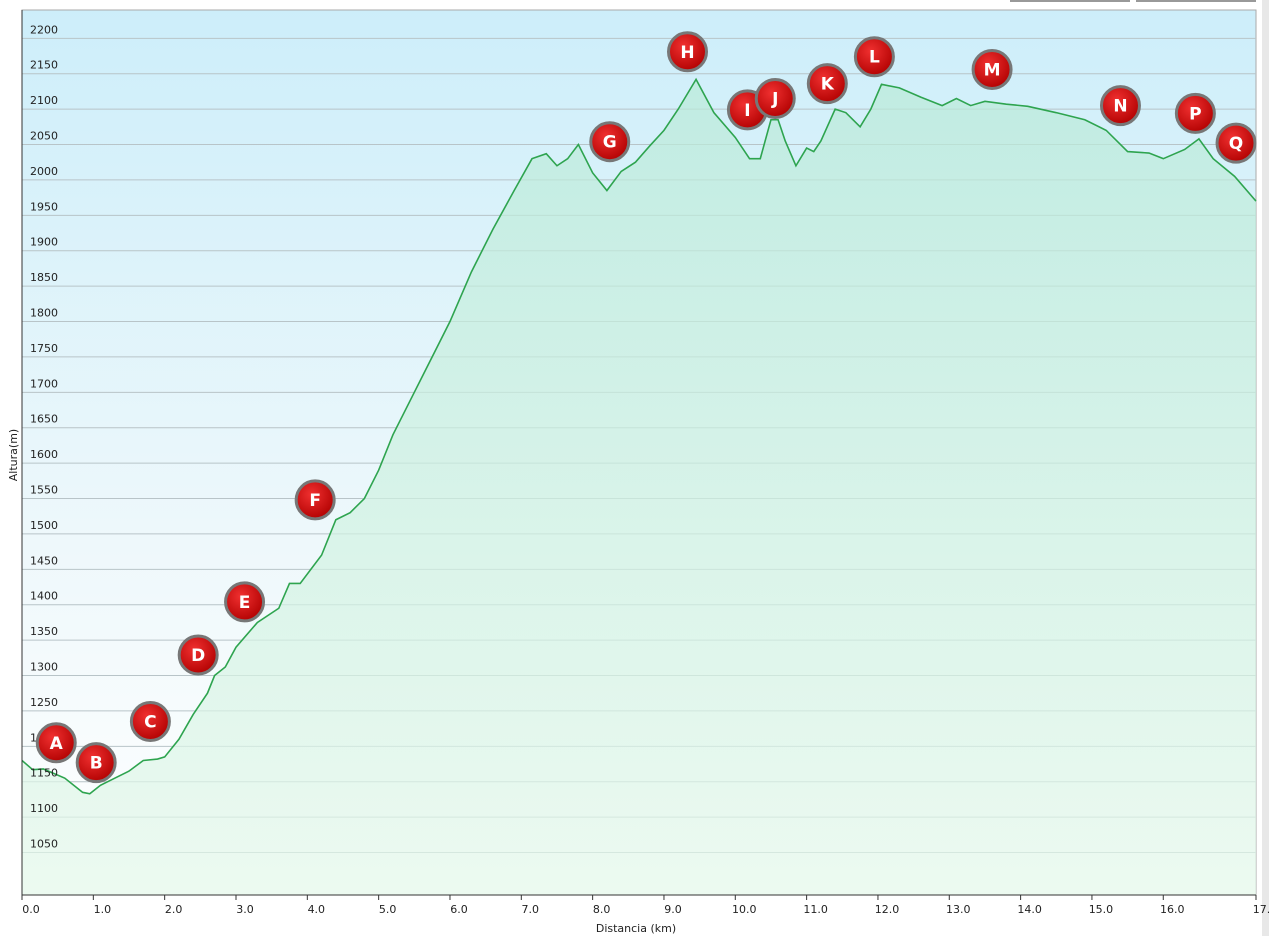 The image size is (1269, 940). I want to click on waypoint: B, so click(96, 763).